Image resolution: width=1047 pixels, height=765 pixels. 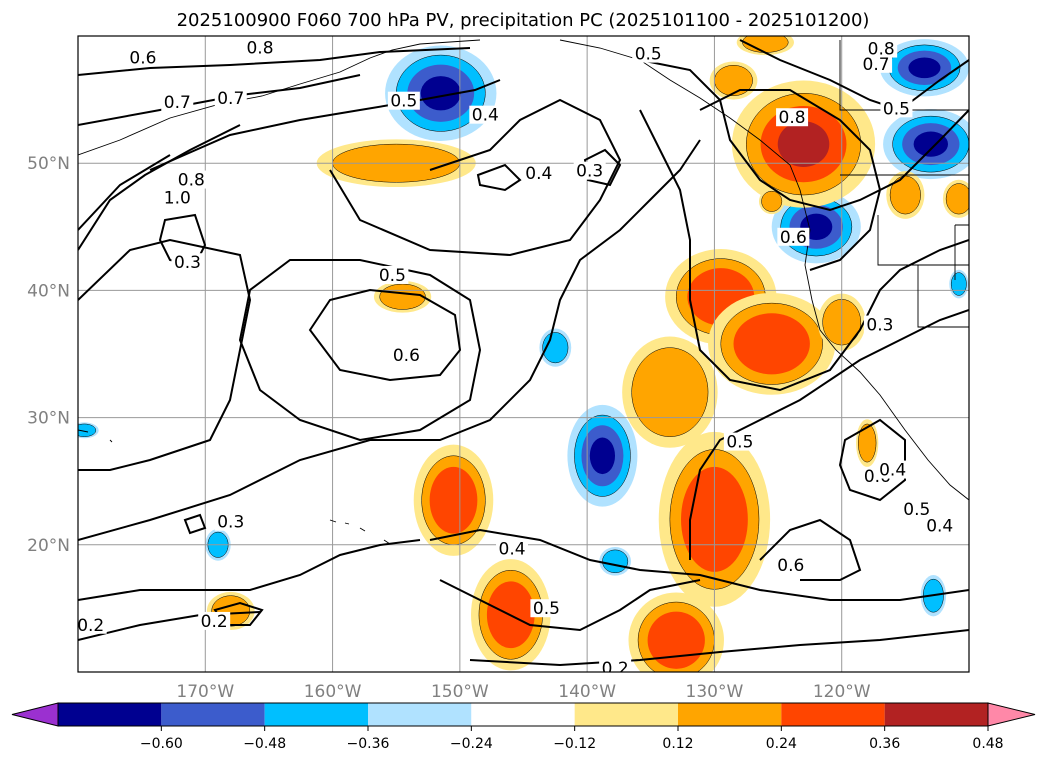 I want to click on pv-contour-0.4-north, so click(x=475, y=177).